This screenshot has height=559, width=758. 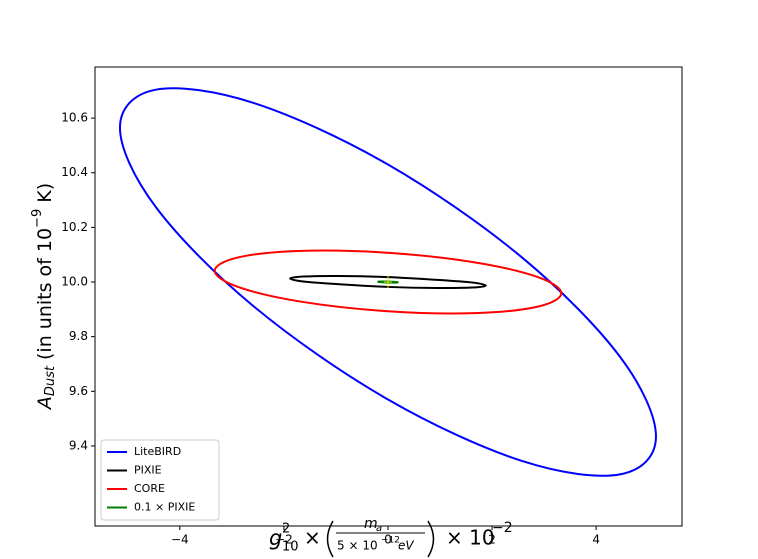 I want to click on center-marker, so click(x=387, y=282).